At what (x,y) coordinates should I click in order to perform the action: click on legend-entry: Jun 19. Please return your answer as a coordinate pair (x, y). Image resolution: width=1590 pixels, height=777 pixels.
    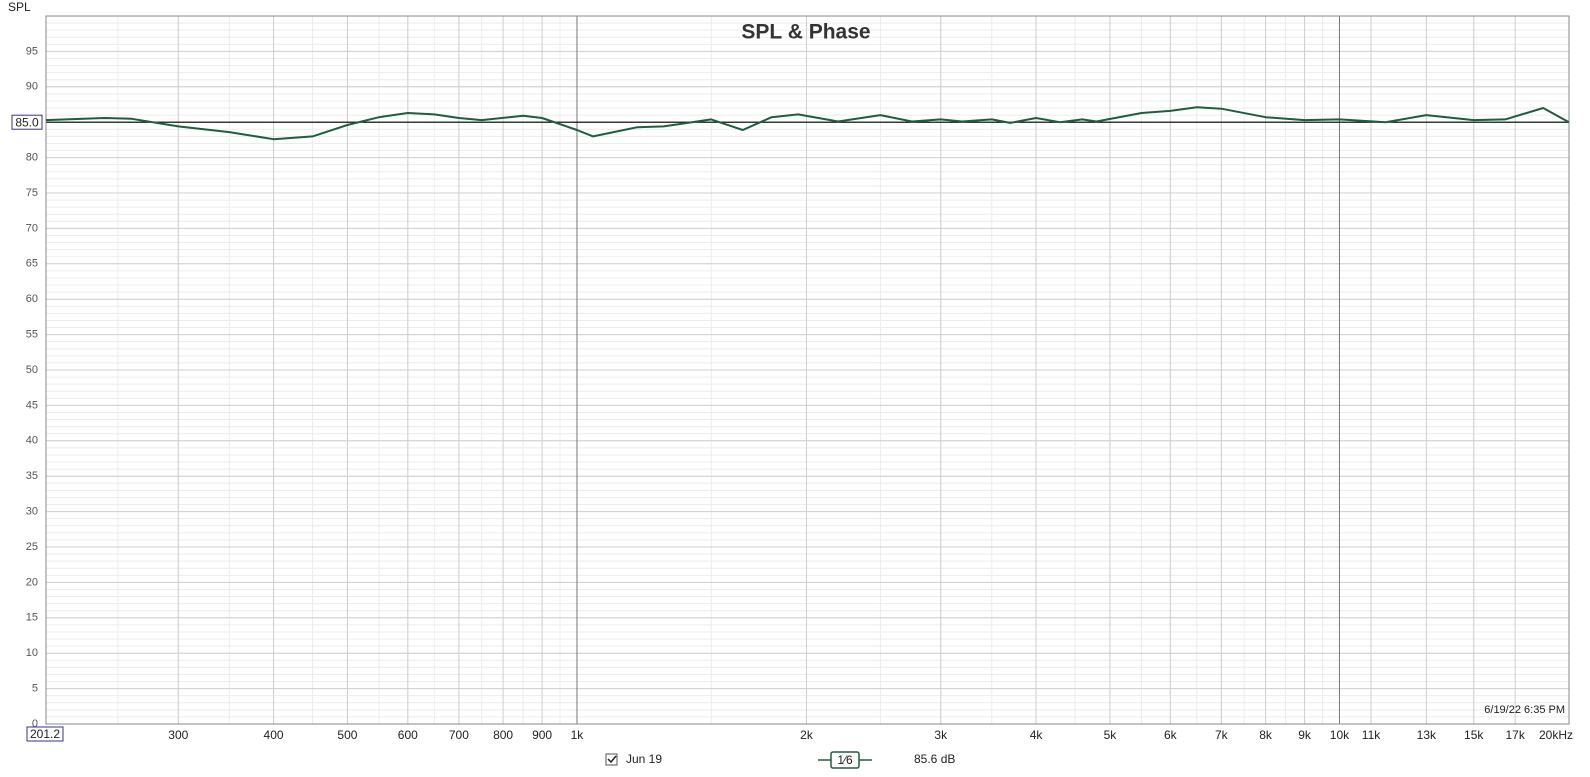
    Looking at the image, I should click on (644, 759).